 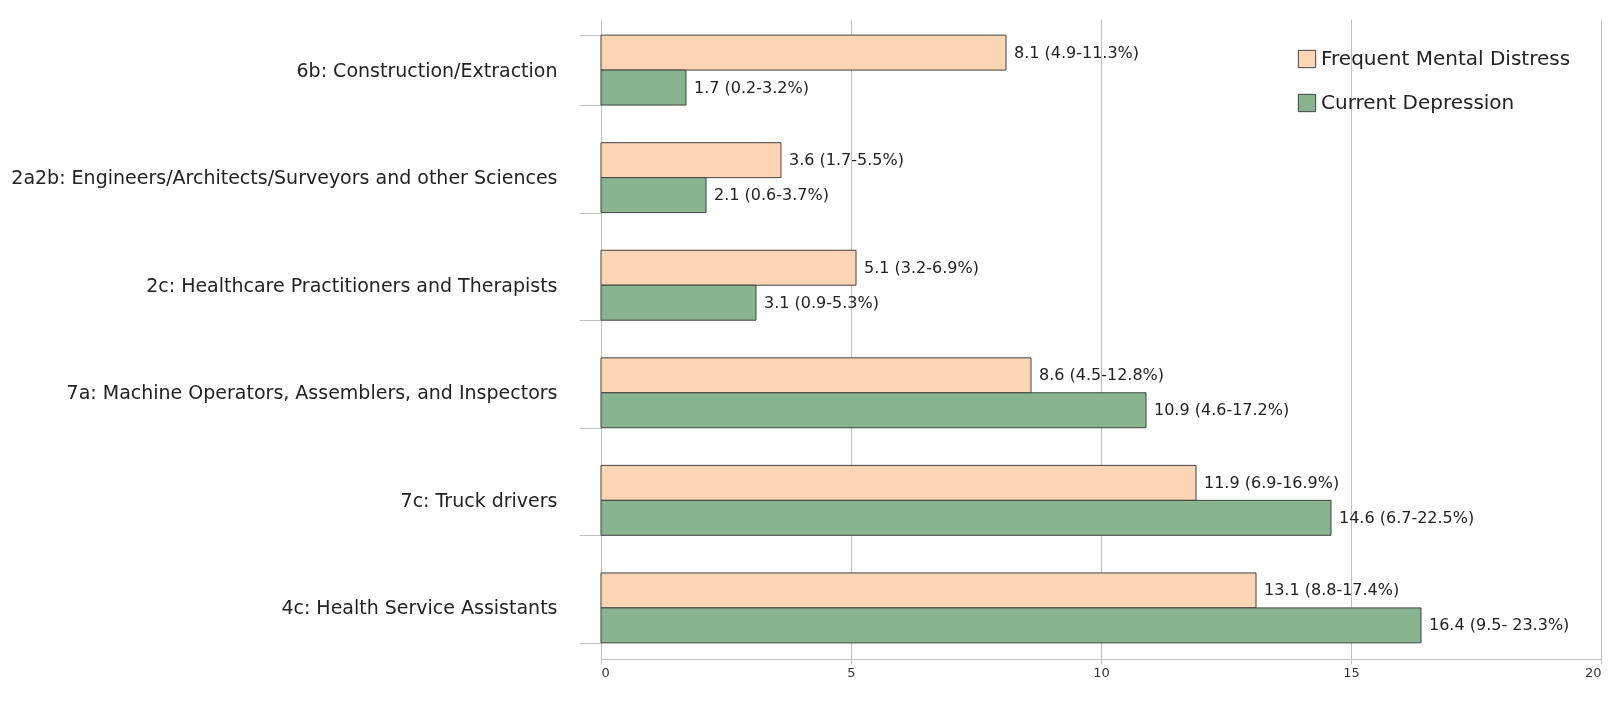 I want to click on y-tick-label: 4c: Health Service Assistants, so click(x=419, y=607).